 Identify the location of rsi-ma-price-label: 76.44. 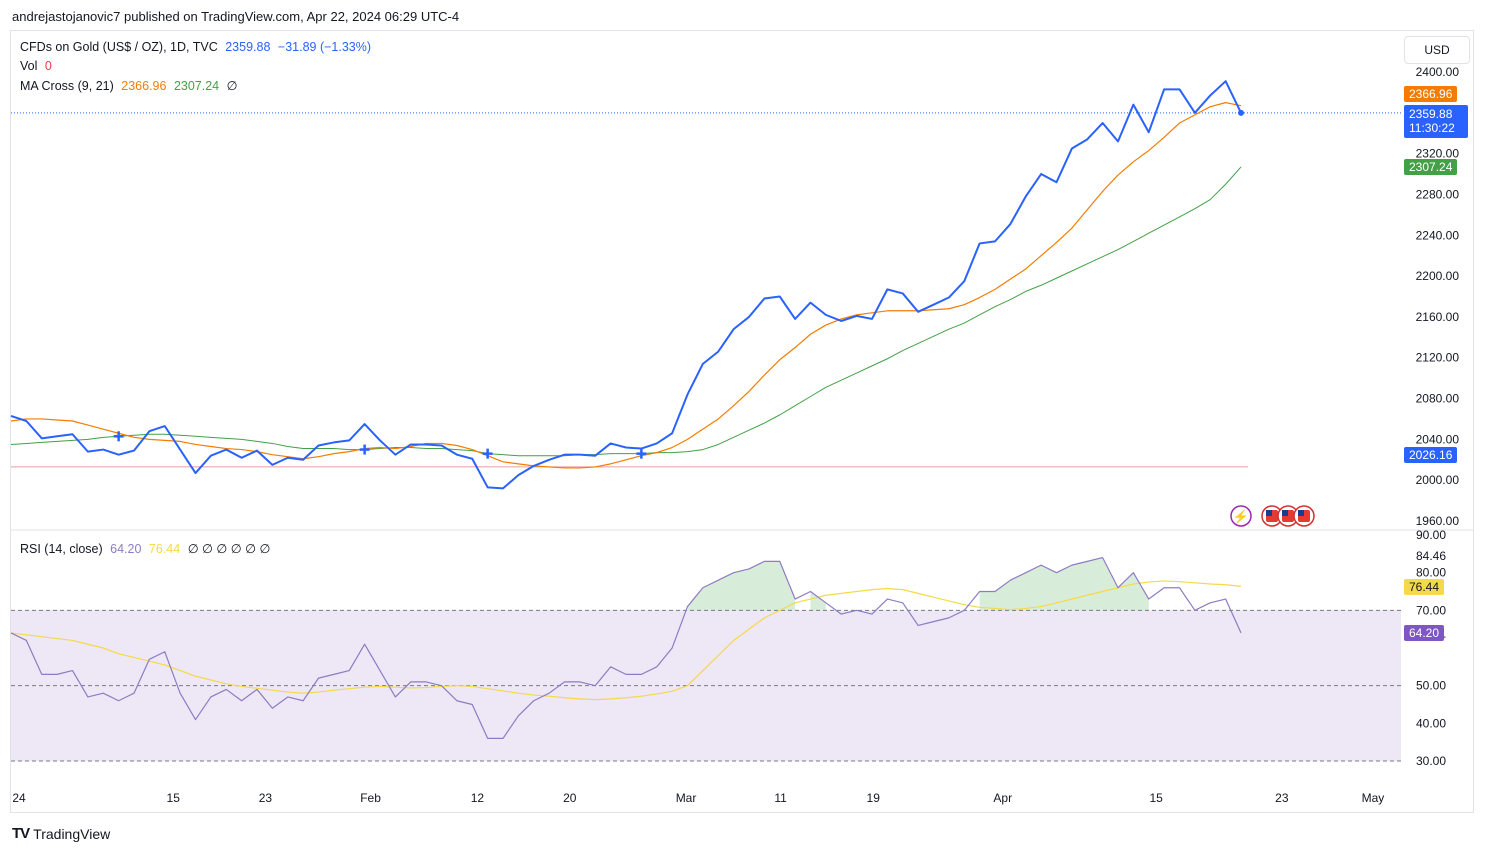
(1424, 587).